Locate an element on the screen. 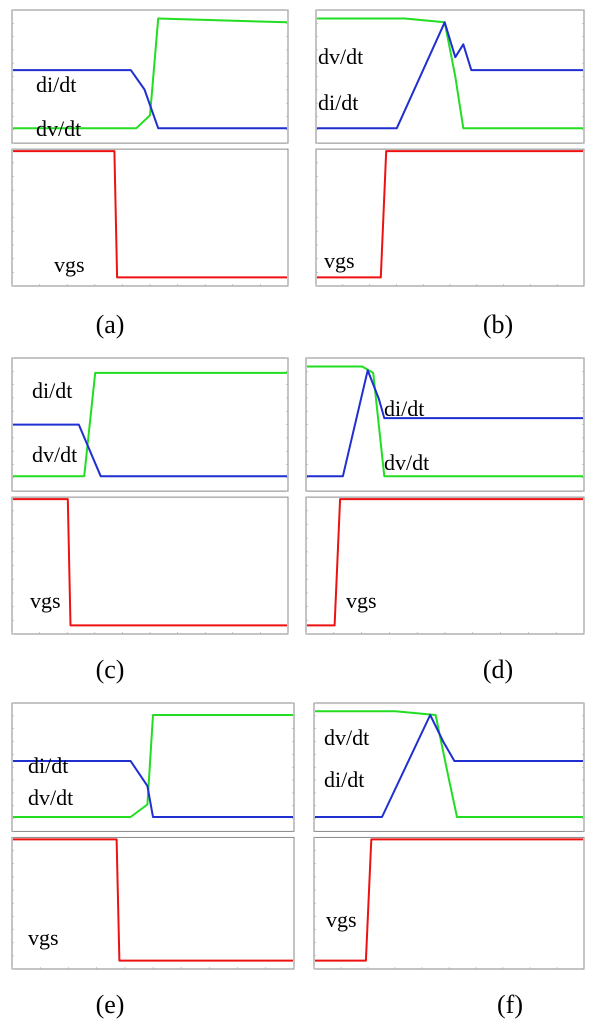 This screenshot has height=1023, width=592. panel-e: di/dt dv/dt vgs is located at coordinates (153, 840).